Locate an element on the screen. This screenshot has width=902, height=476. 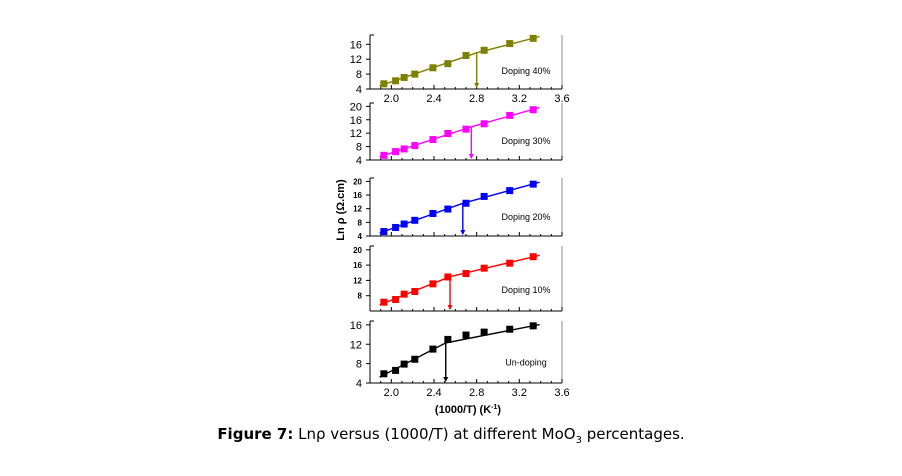
panel-annotation: Doping 10% is located at coordinates (525, 290).